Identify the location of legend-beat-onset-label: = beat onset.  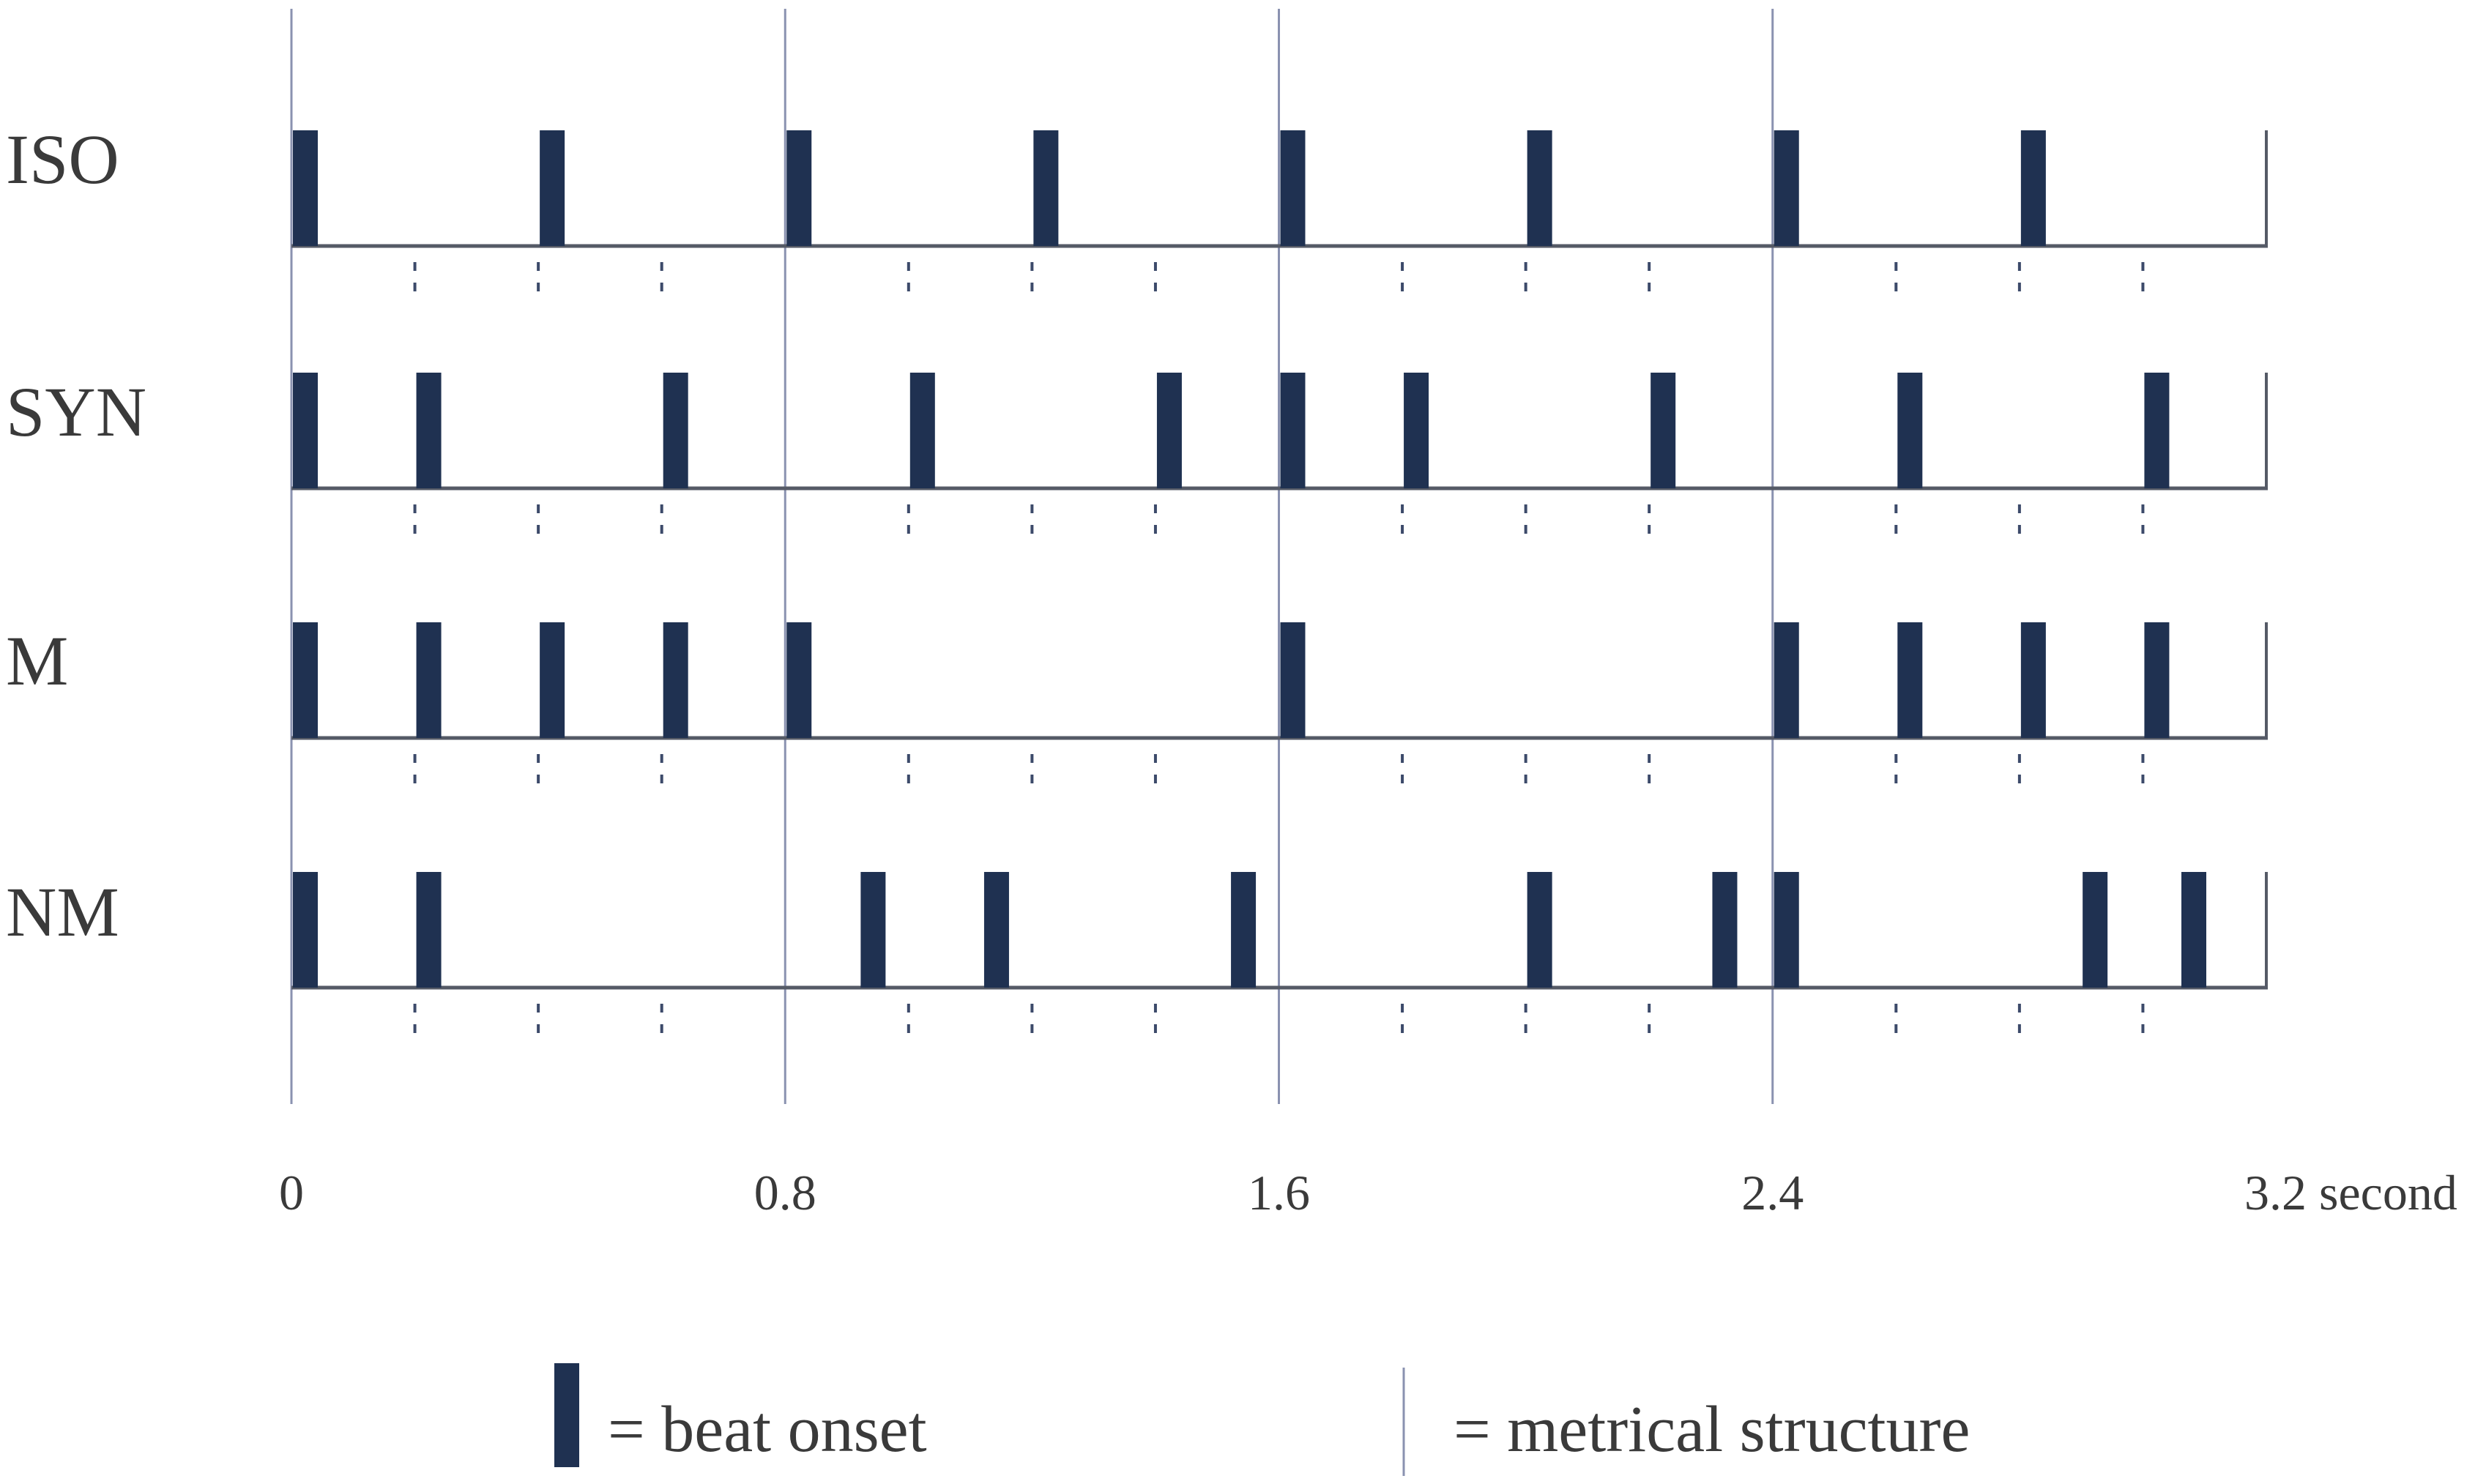
(767, 1429).